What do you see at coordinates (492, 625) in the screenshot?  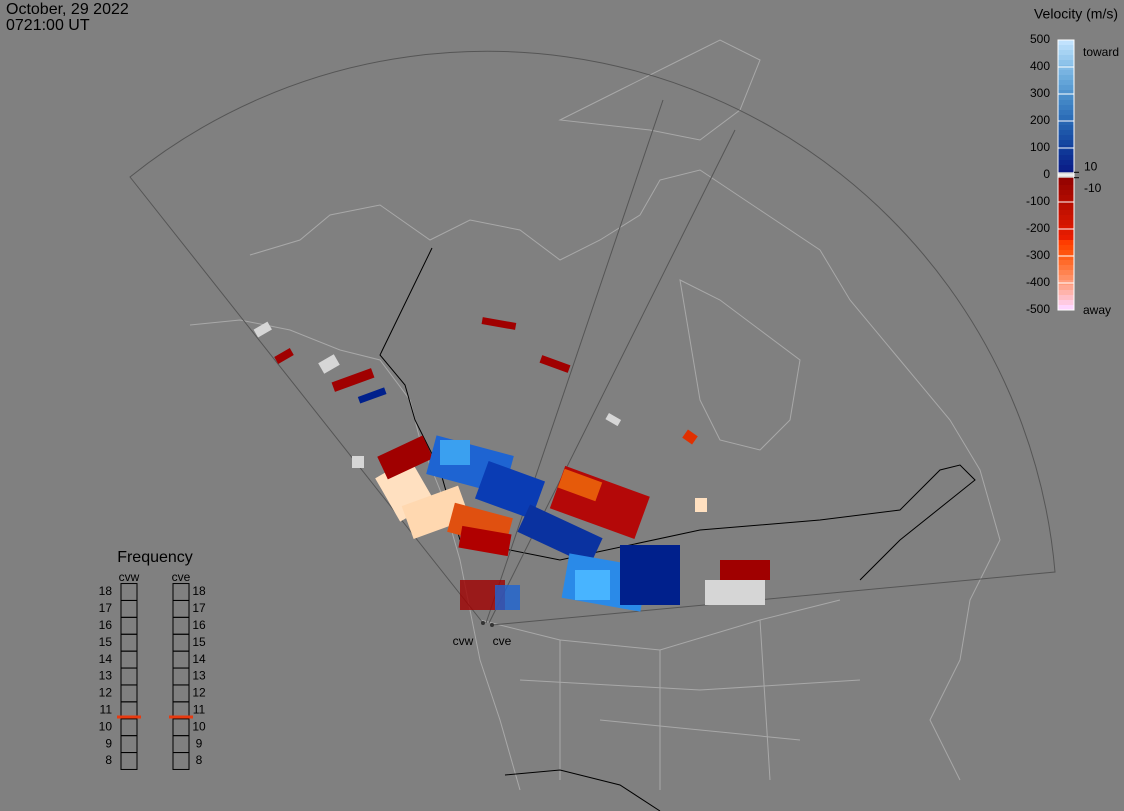 I see `station-cve` at bounding box center [492, 625].